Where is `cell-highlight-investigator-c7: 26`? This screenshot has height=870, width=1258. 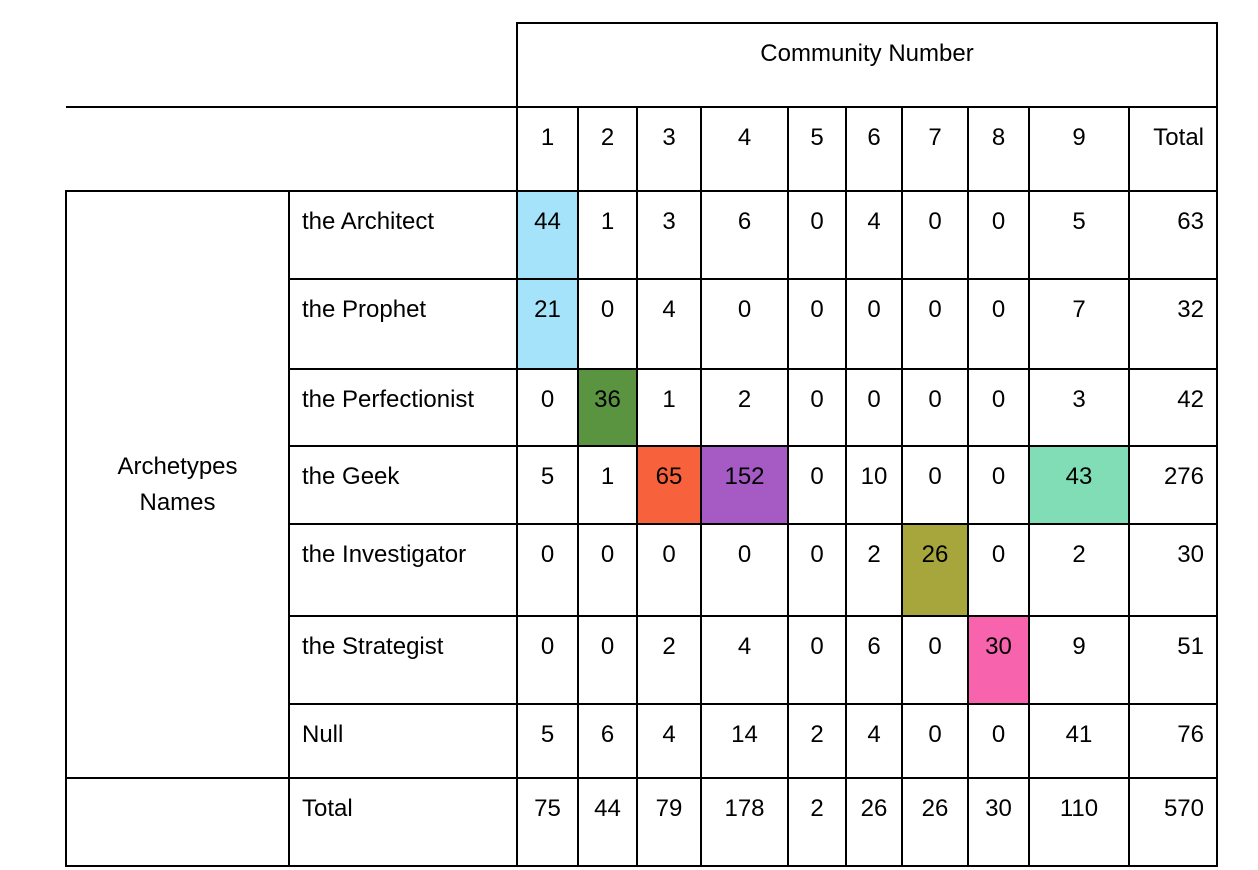
cell-highlight-investigator-c7: 26 is located at coordinates (935, 570).